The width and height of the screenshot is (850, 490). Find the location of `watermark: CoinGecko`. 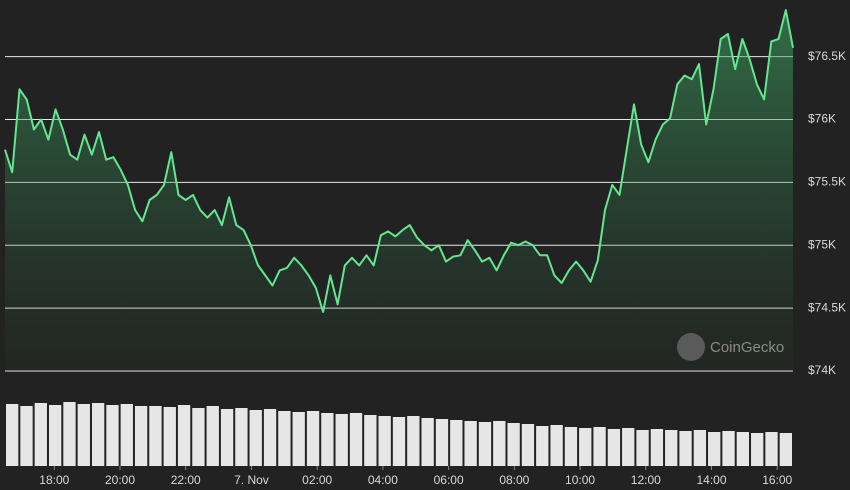

watermark: CoinGecko is located at coordinates (730, 347).